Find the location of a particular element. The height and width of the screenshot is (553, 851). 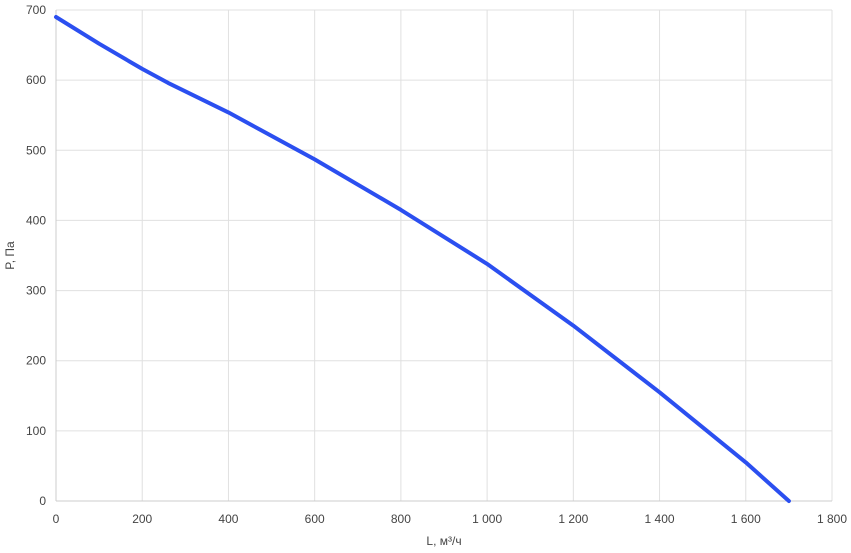

x-axis-title: L, м³/ч is located at coordinates (443, 541).